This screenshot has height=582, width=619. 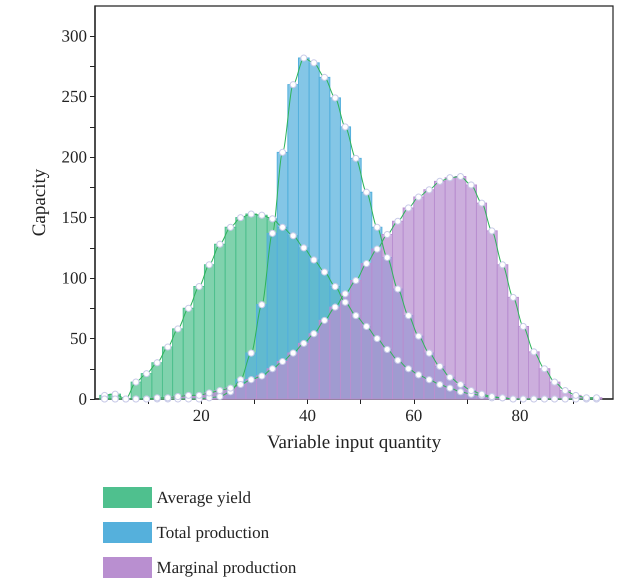 What do you see at coordinates (74, 96) in the screenshot?
I see `y-tick-label: 250` at bounding box center [74, 96].